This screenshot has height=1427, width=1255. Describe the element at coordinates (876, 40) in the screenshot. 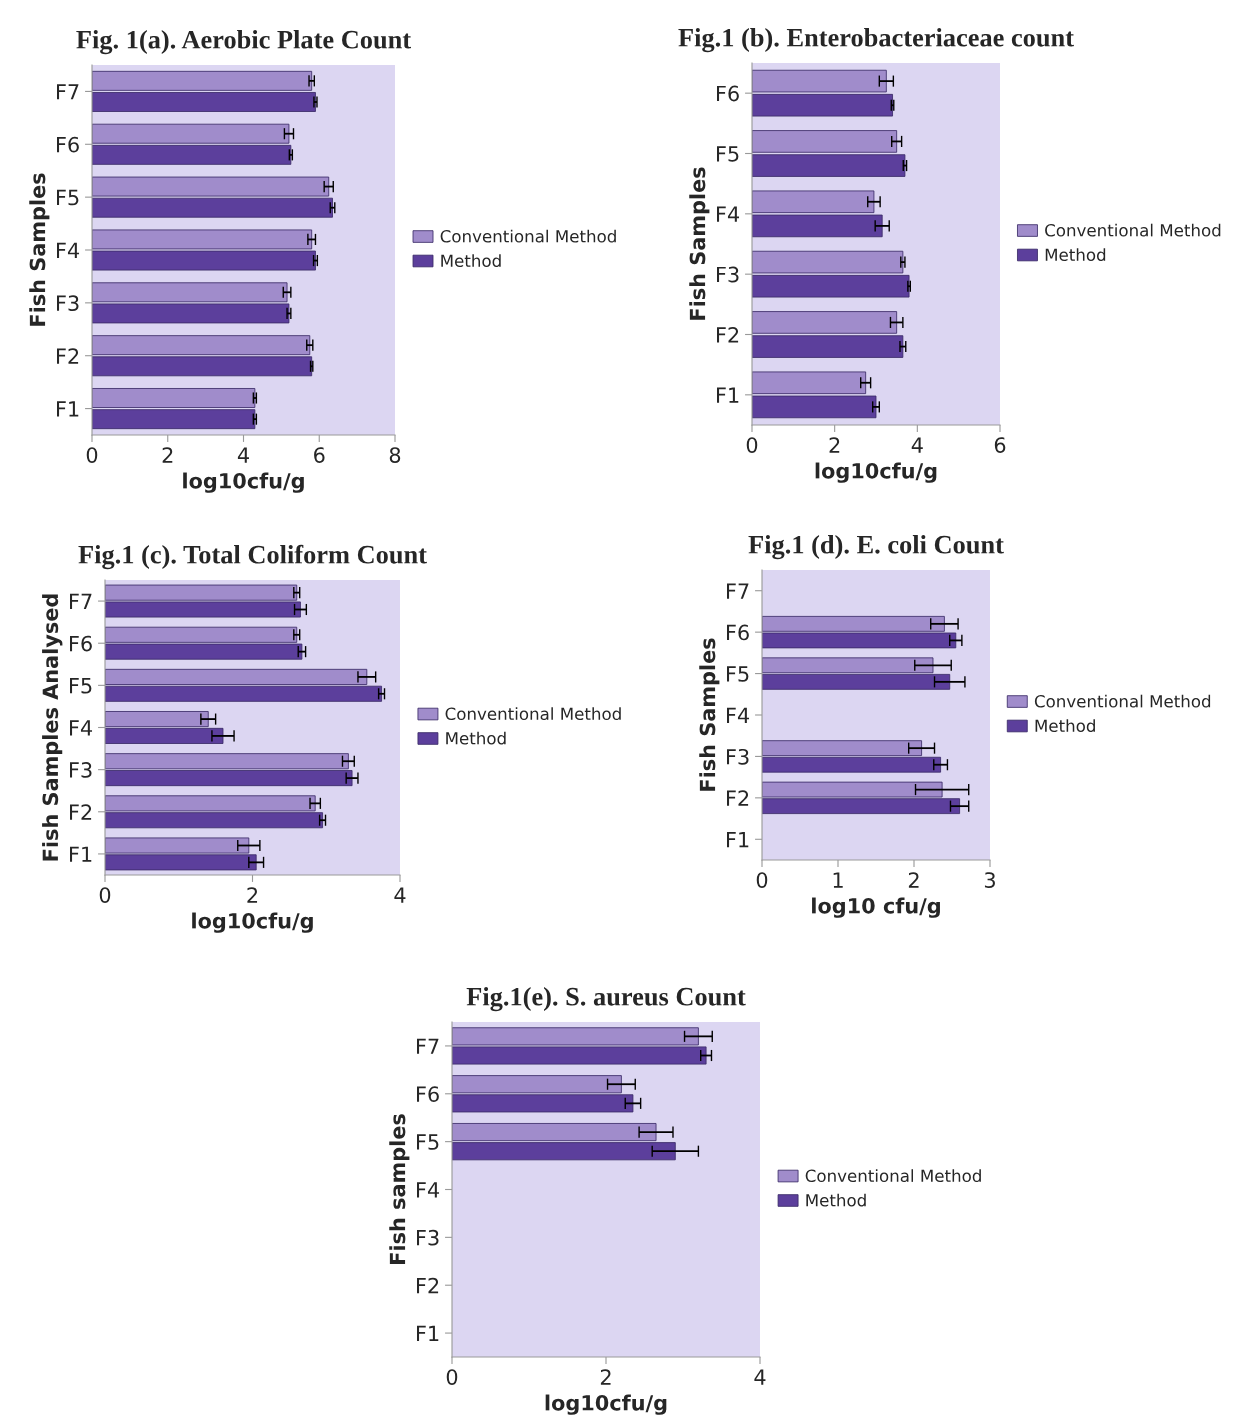

I see `chart-title: Fig.1 (b). Enterobacteriaceae count` at that location.